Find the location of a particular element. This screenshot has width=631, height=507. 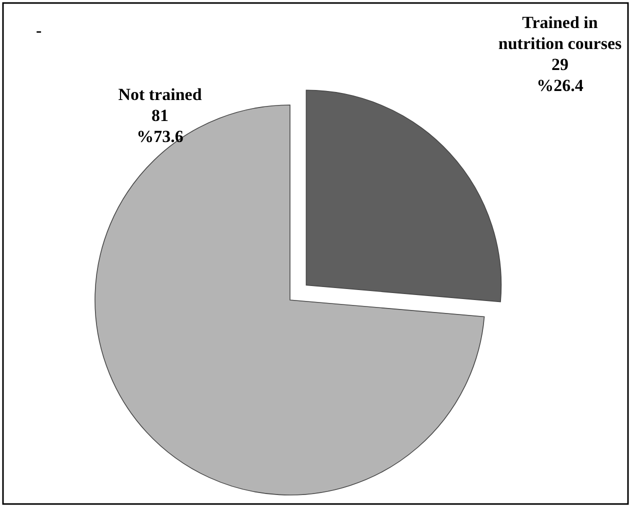

slice-label: Trained in nutrition courses is located at coordinates (560, 33).